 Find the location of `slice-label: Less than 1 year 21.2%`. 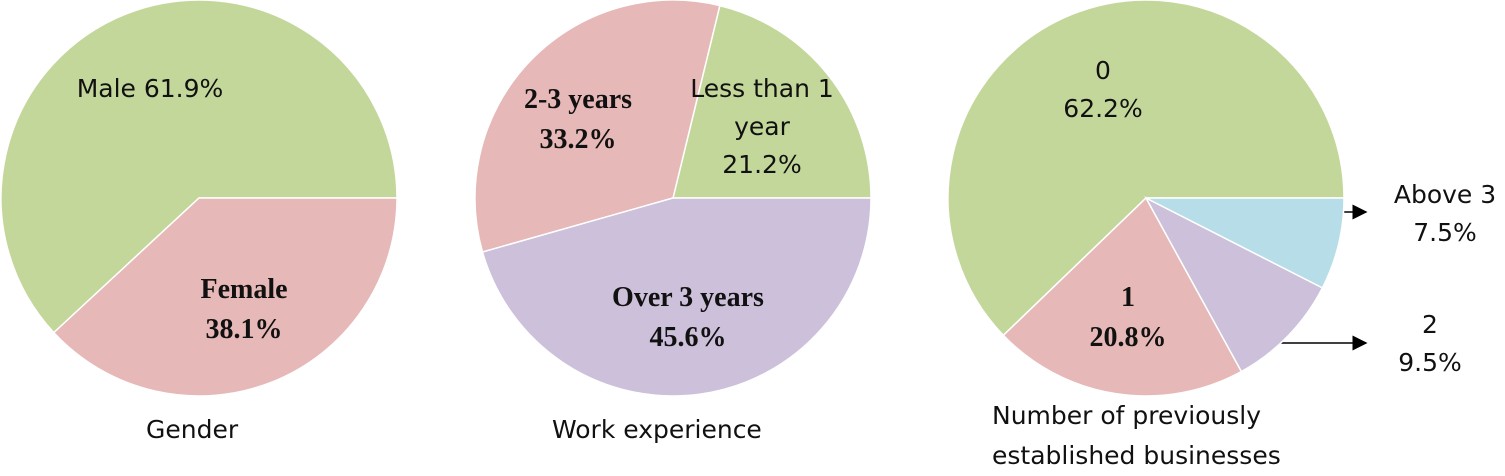

slice-label: Less than 1 year 21.2% is located at coordinates (762, 127).